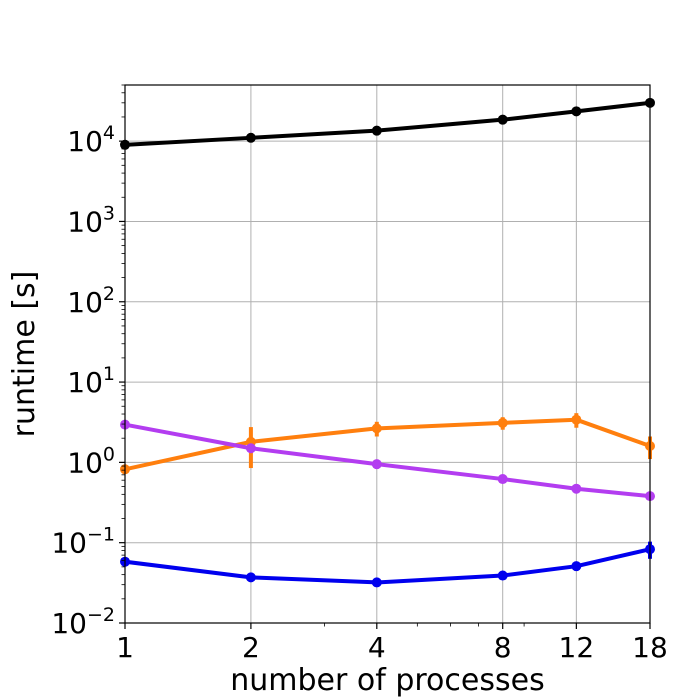  What do you see at coordinates (503, 647) in the screenshot?
I see `x-tick-label: 8` at bounding box center [503, 647].